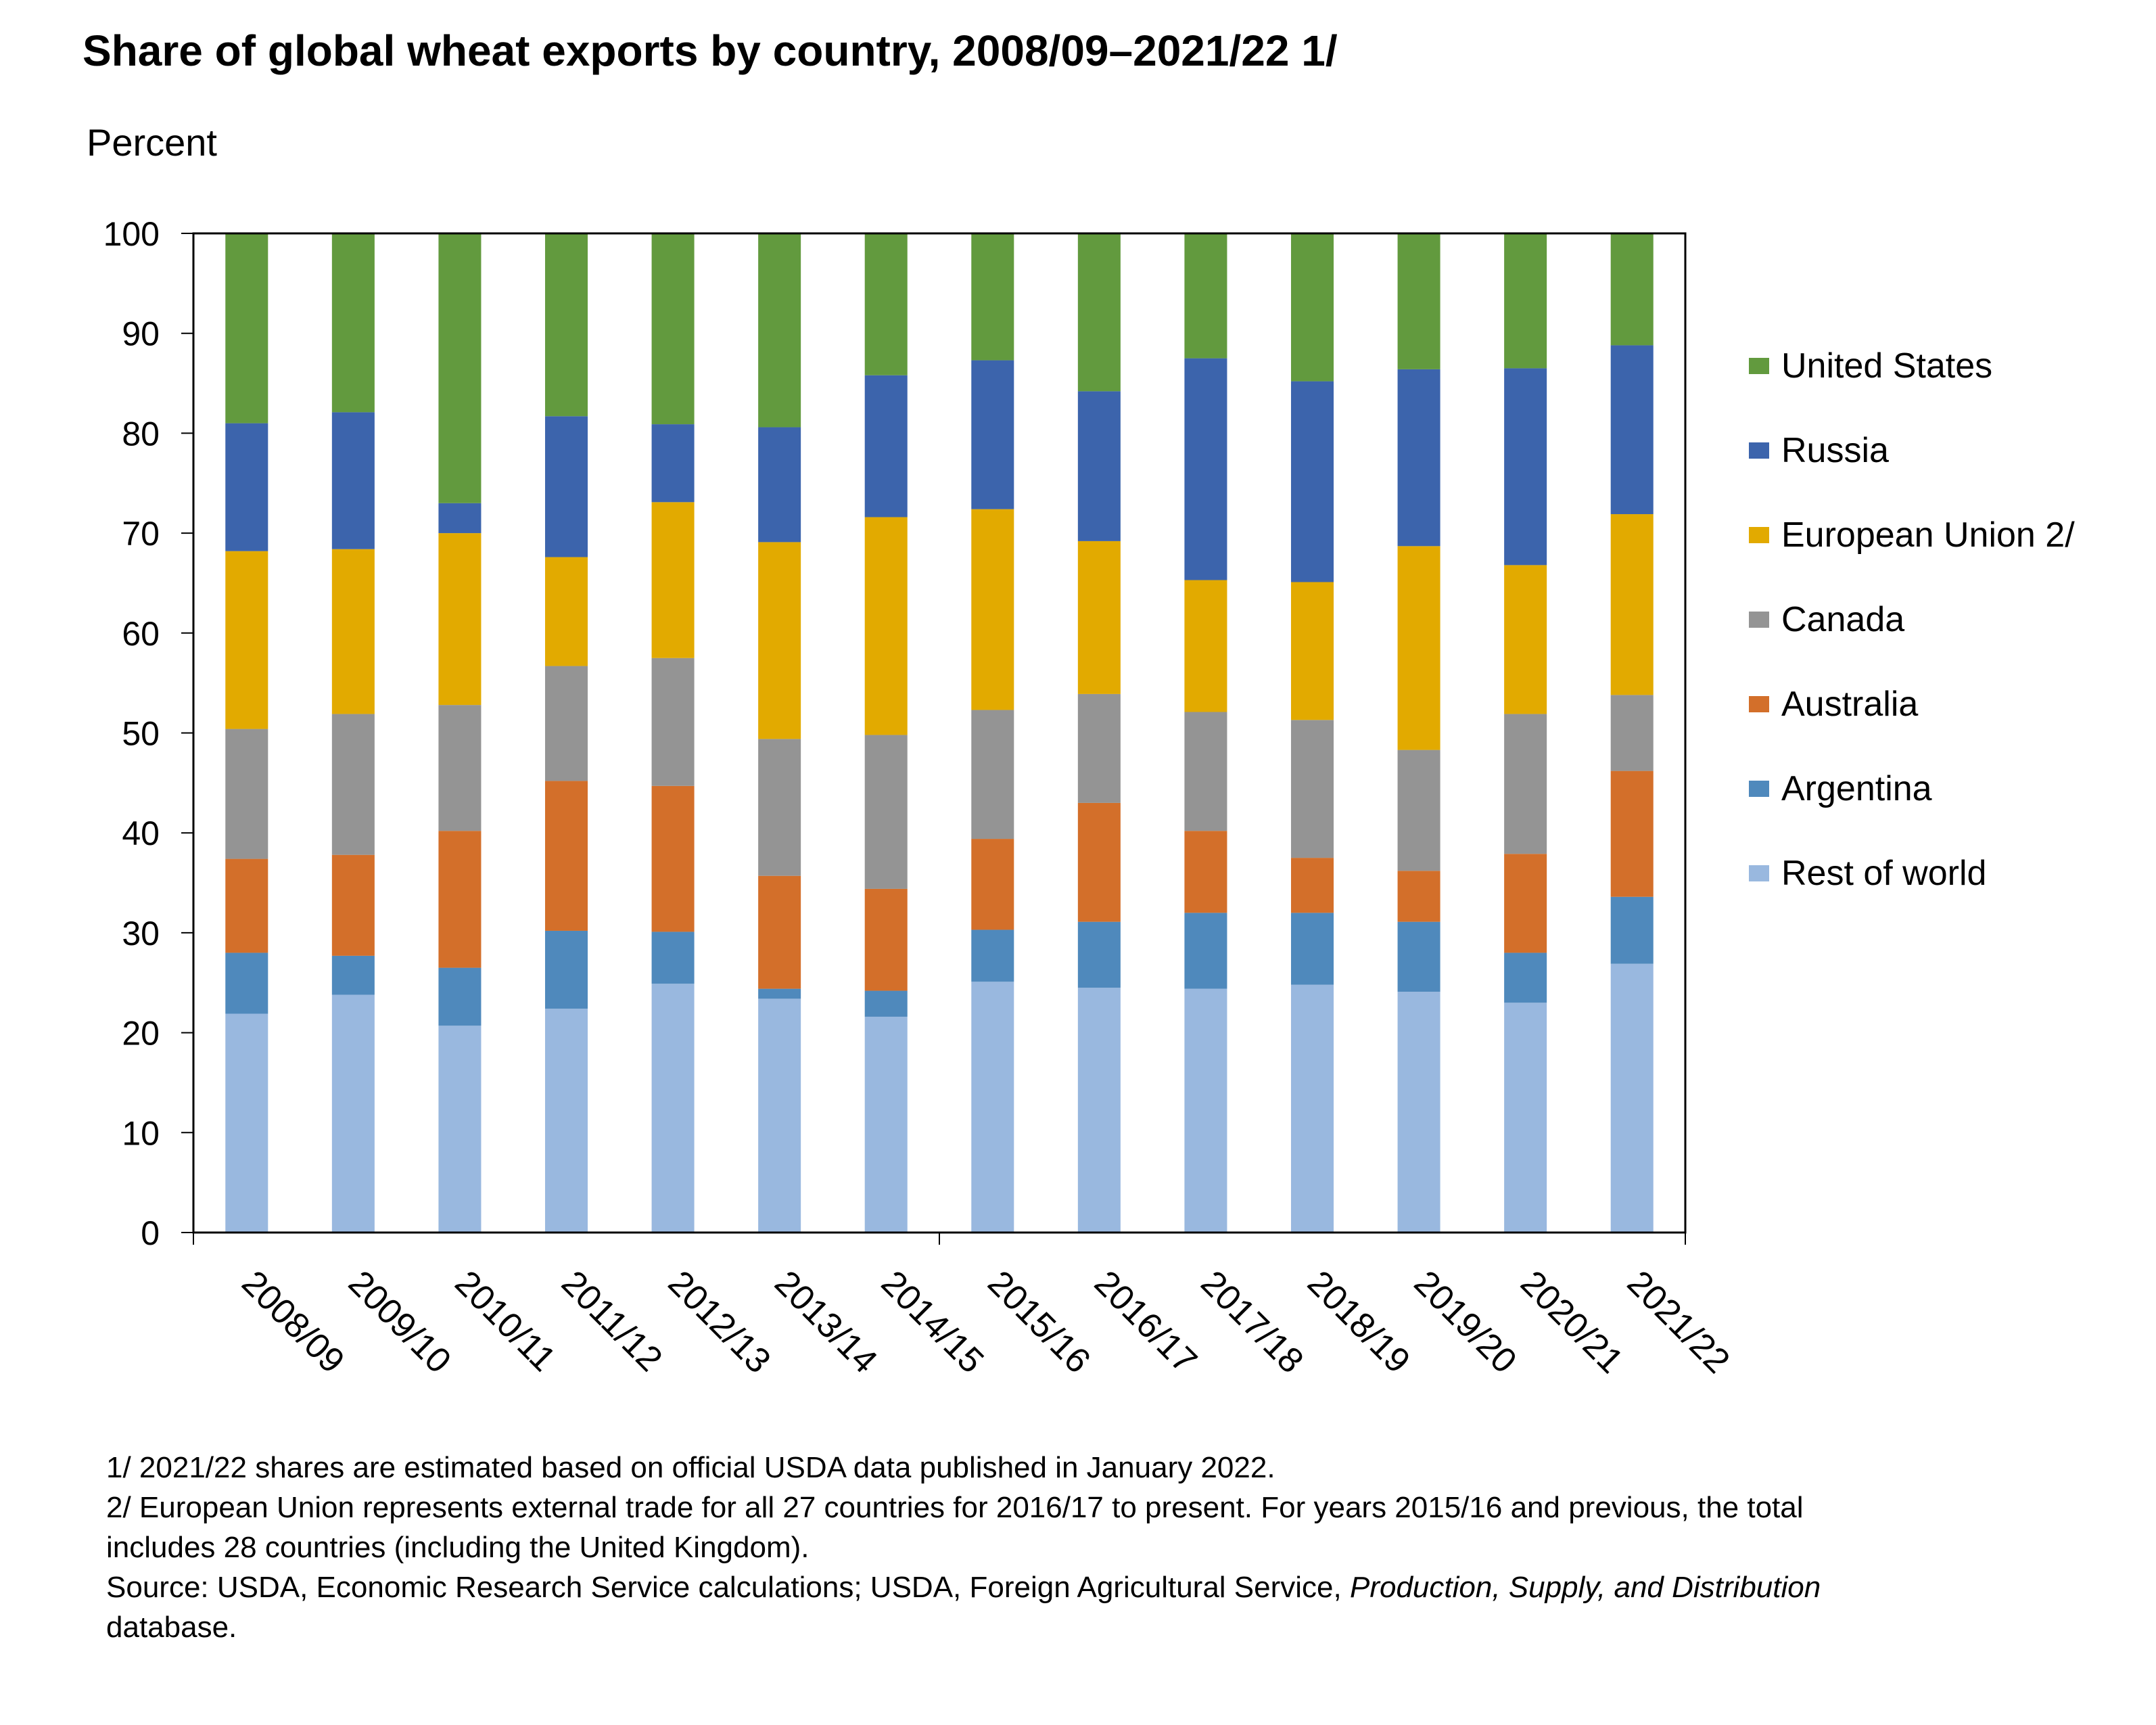  I want to click on x-tick-label: 2021/22, so click(1678, 1322).